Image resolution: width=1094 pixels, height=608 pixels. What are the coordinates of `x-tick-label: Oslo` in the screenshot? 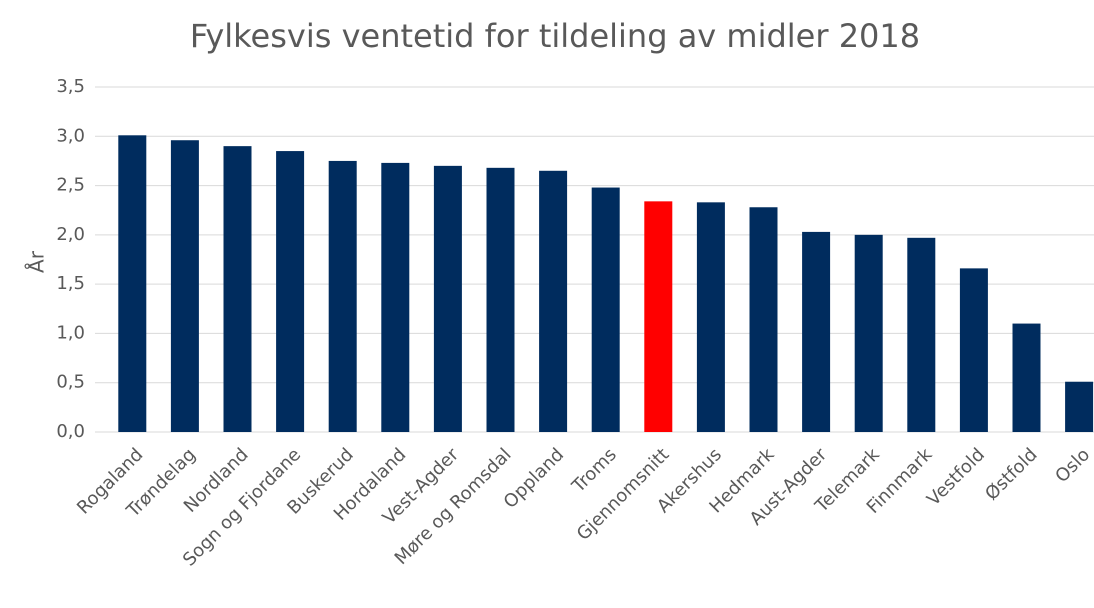 It's located at (1072, 465).